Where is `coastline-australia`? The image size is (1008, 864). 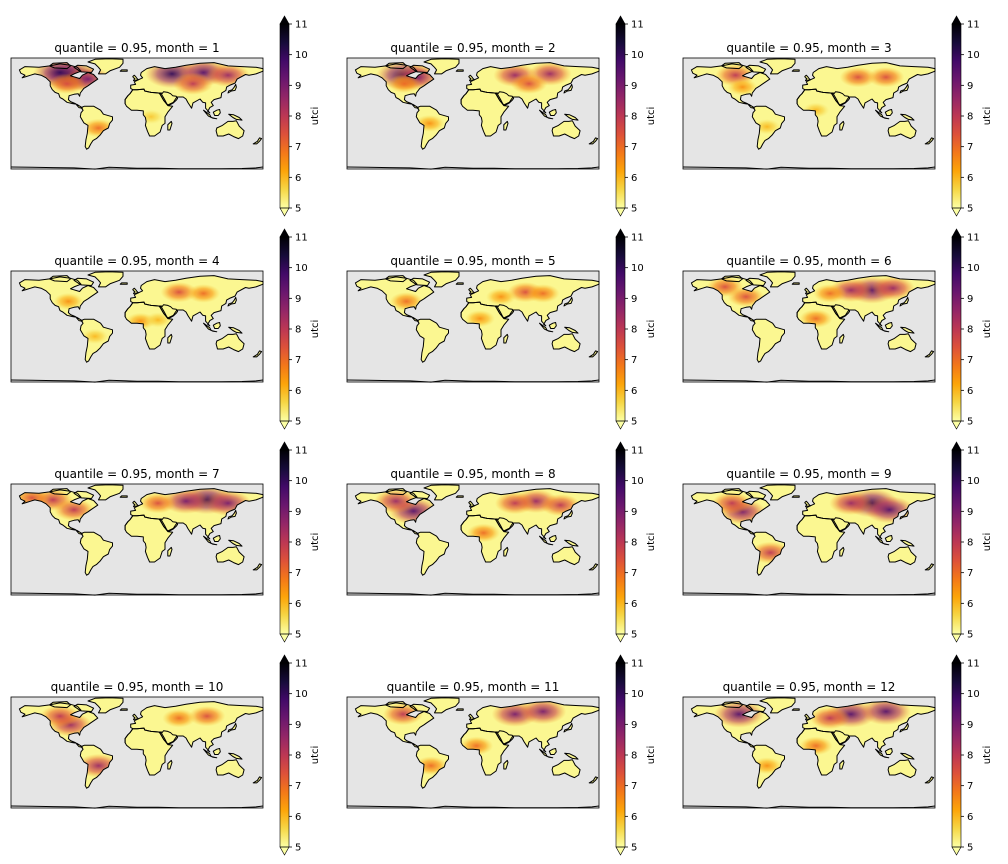 coastline-australia is located at coordinates (566, 556).